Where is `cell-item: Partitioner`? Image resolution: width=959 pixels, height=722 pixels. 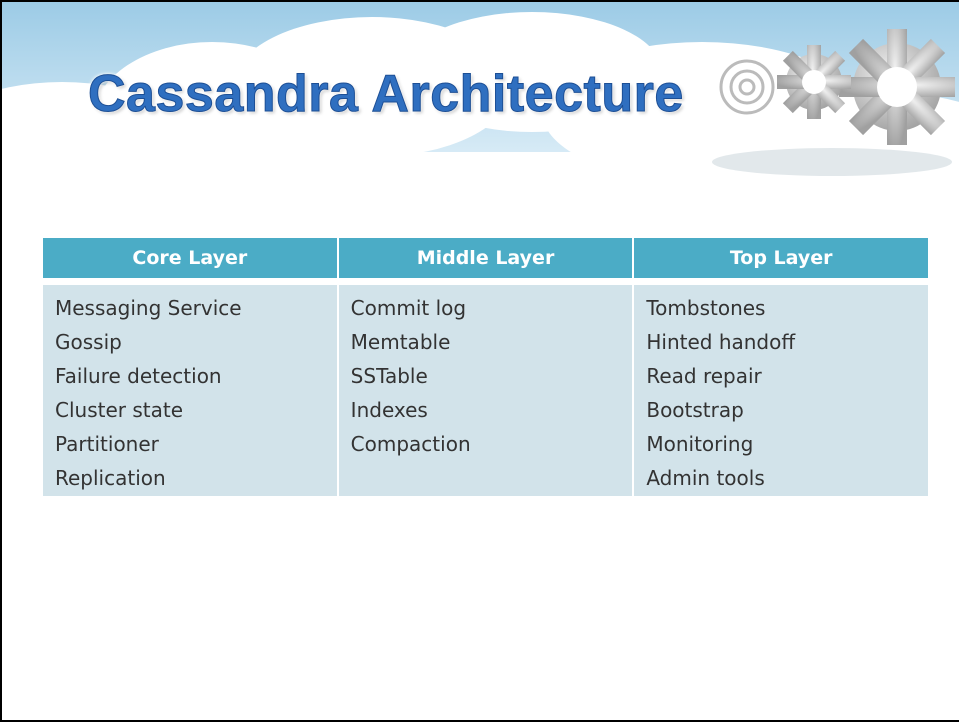
cell-item: Partitioner is located at coordinates (107, 444).